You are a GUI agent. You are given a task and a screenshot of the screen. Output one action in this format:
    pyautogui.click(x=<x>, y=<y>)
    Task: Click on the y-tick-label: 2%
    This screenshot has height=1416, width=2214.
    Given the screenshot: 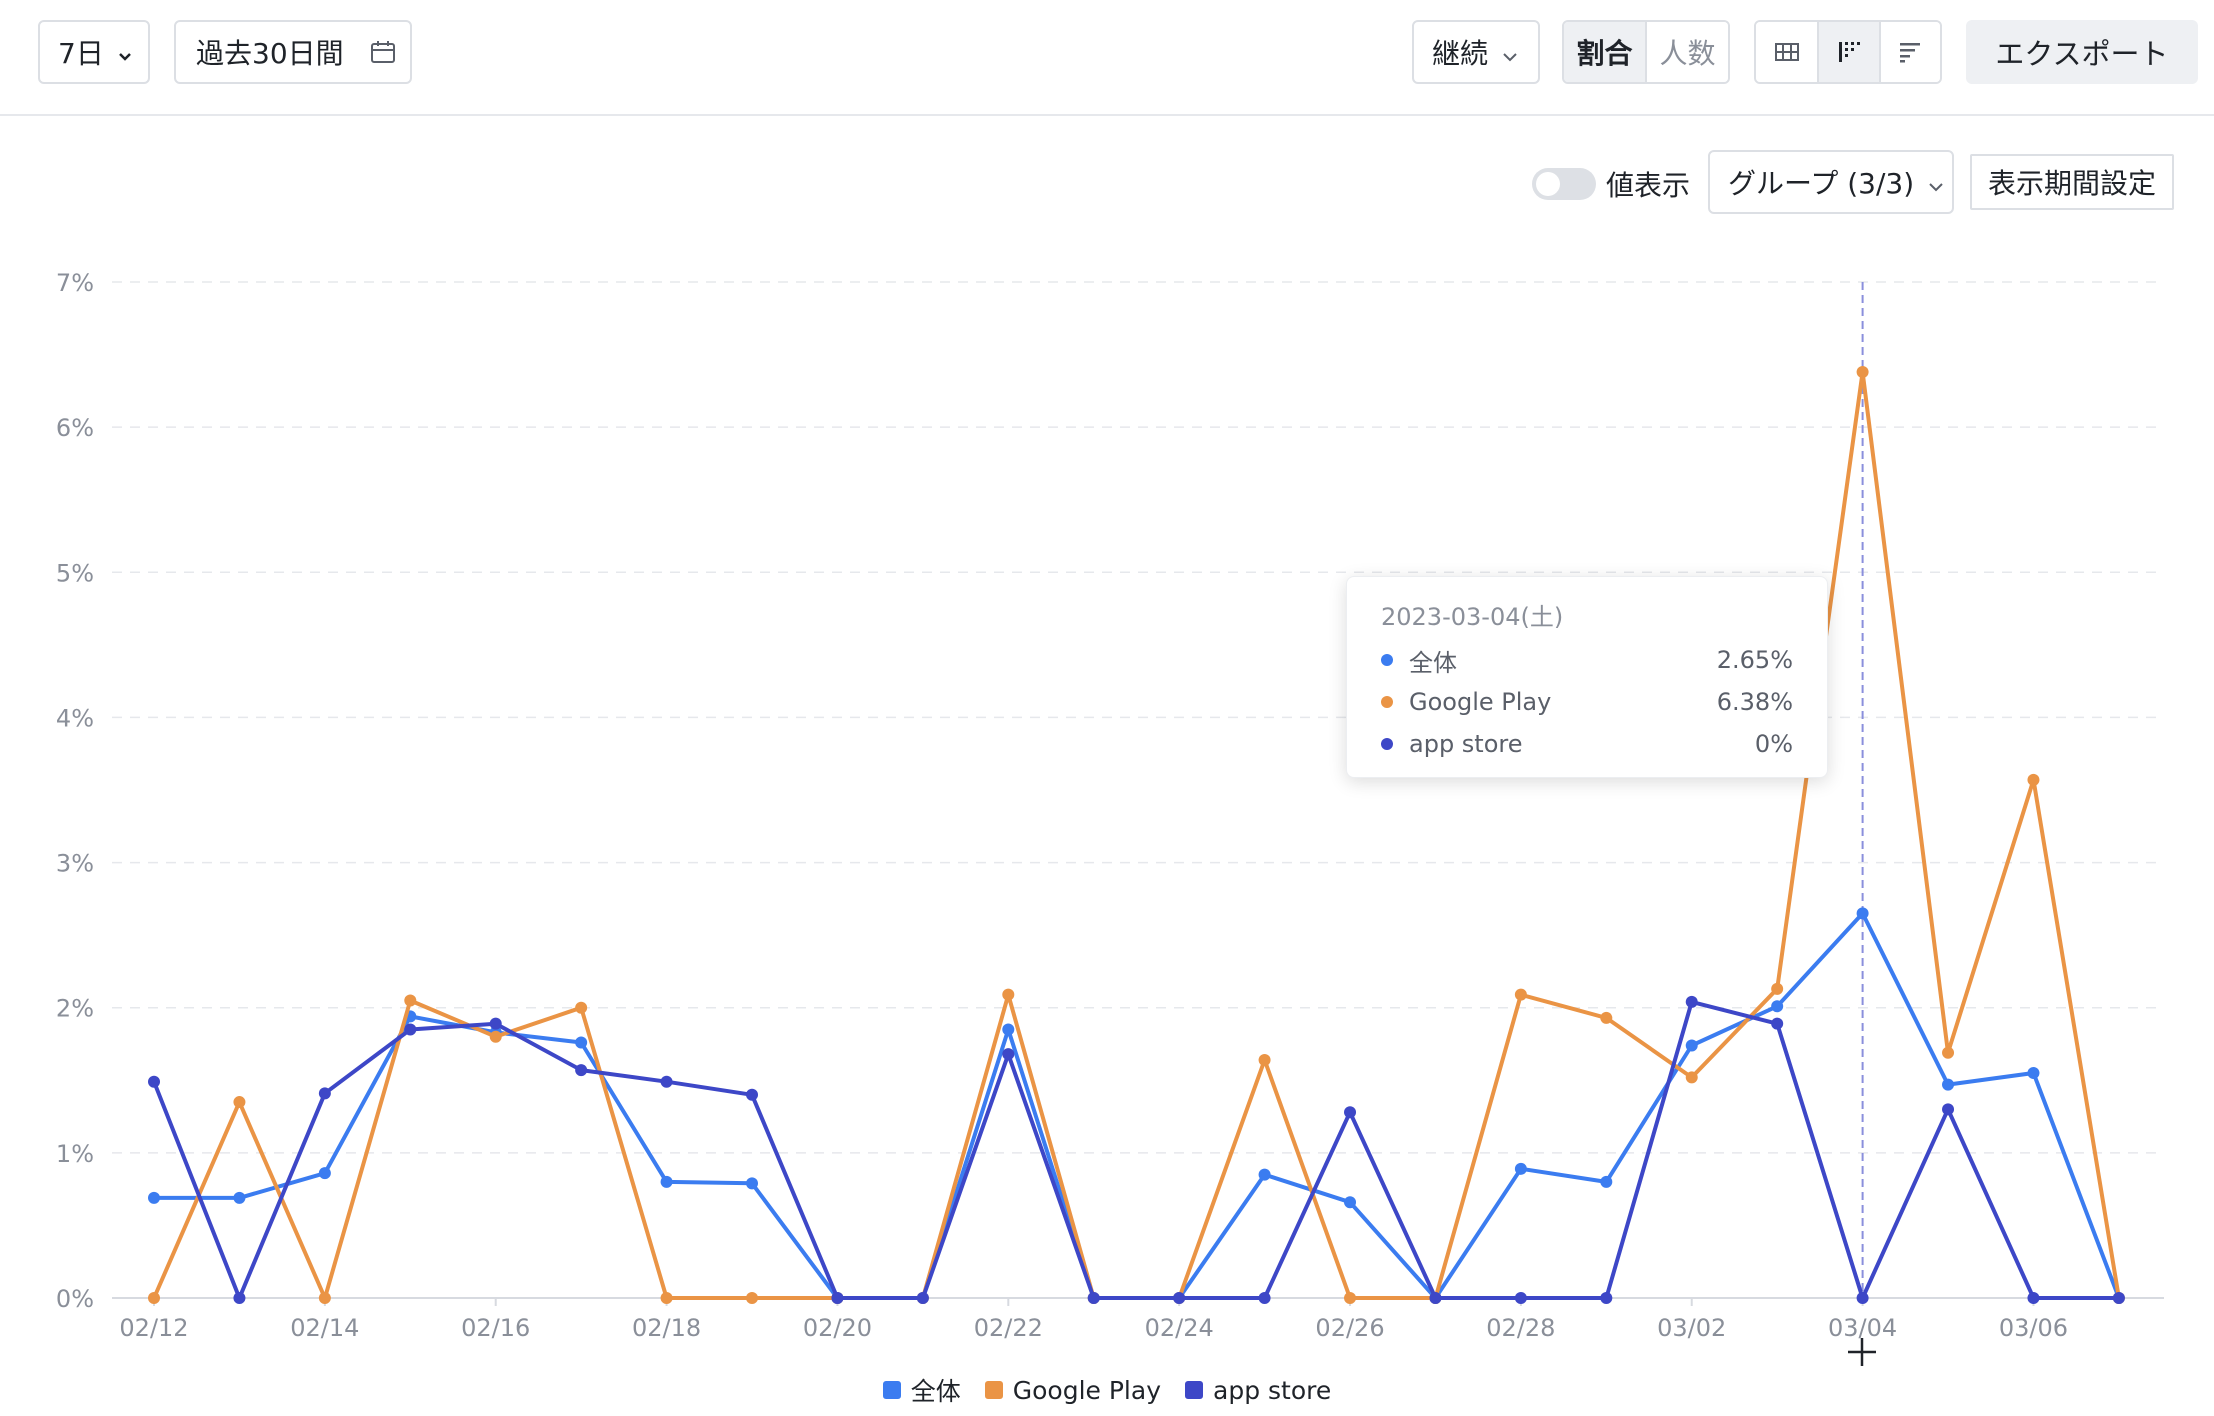 What is the action you would take?
    pyautogui.click(x=75, y=1009)
    